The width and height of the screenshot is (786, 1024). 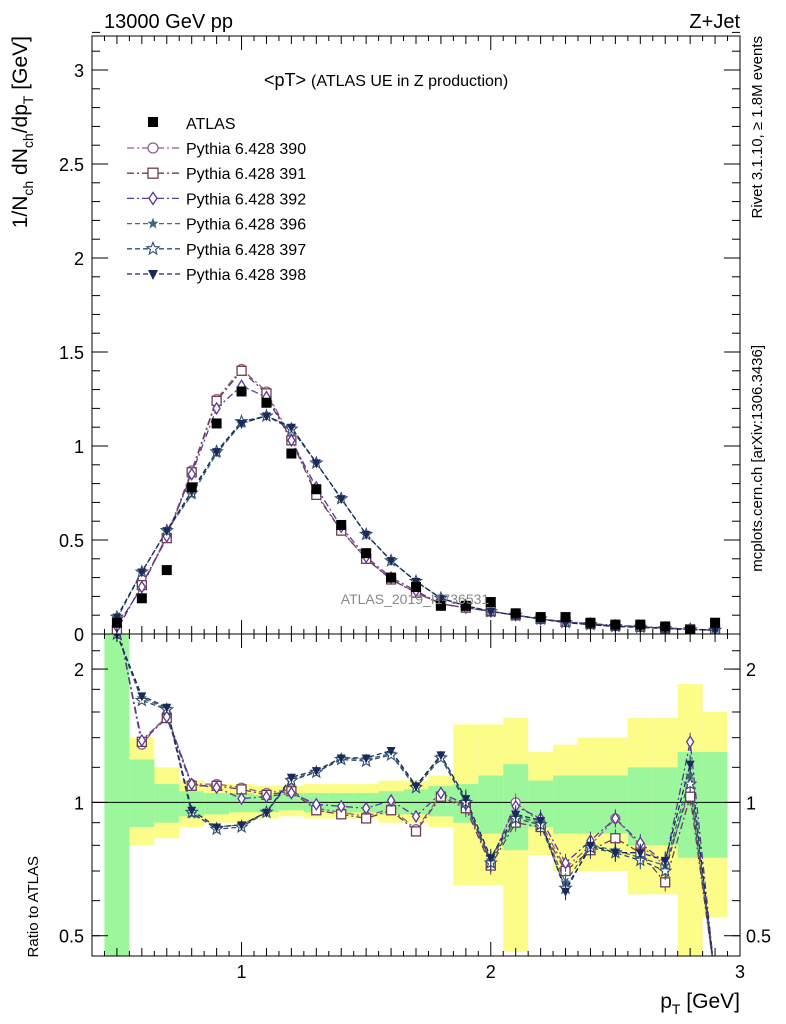 What do you see at coordinates (285, 80) in the screenshot?
I see `plot-title-main: <pT>` at bounding box center [285, 80].